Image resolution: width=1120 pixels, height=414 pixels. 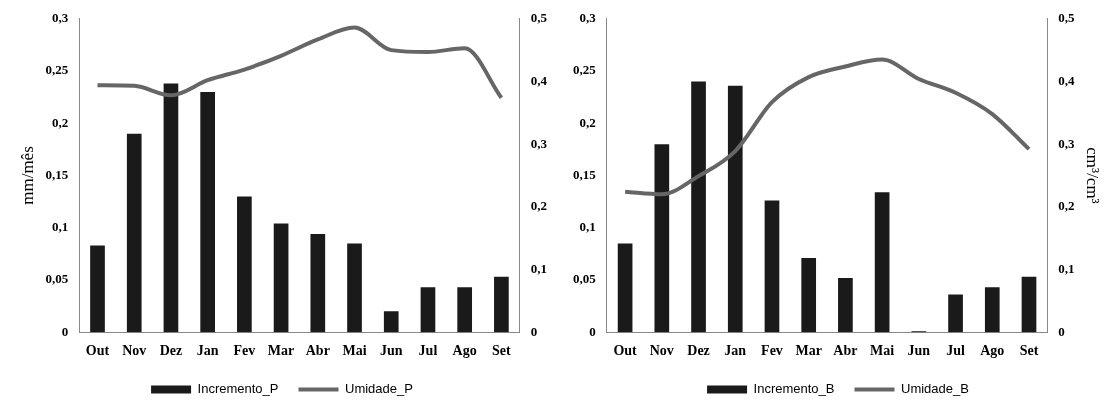 What do you see at coordinates (935, 389) in the screenshot?
I see `legend-label: Umidade_B` at bounding box center [935, 389].